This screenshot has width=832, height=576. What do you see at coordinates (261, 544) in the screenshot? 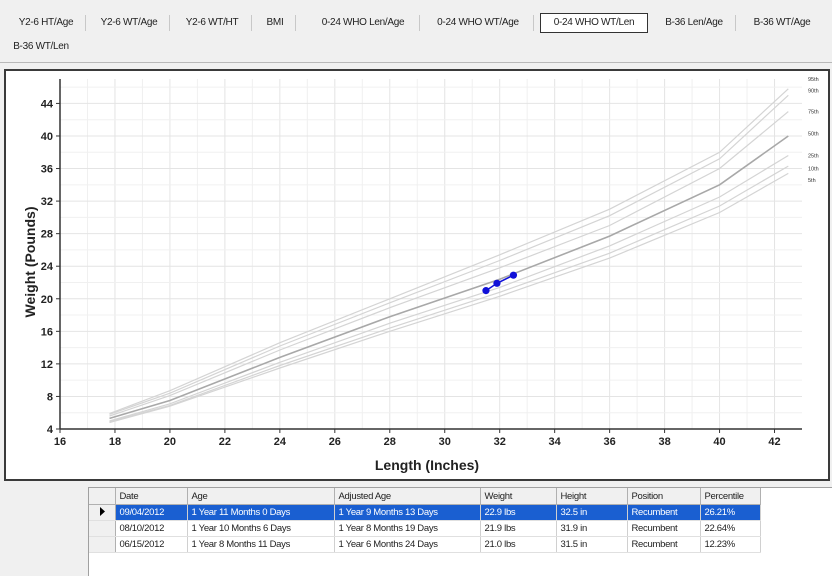
I see `cell-age: 1 Year 8 Months 11 Days` at bounding box center [261, 544].